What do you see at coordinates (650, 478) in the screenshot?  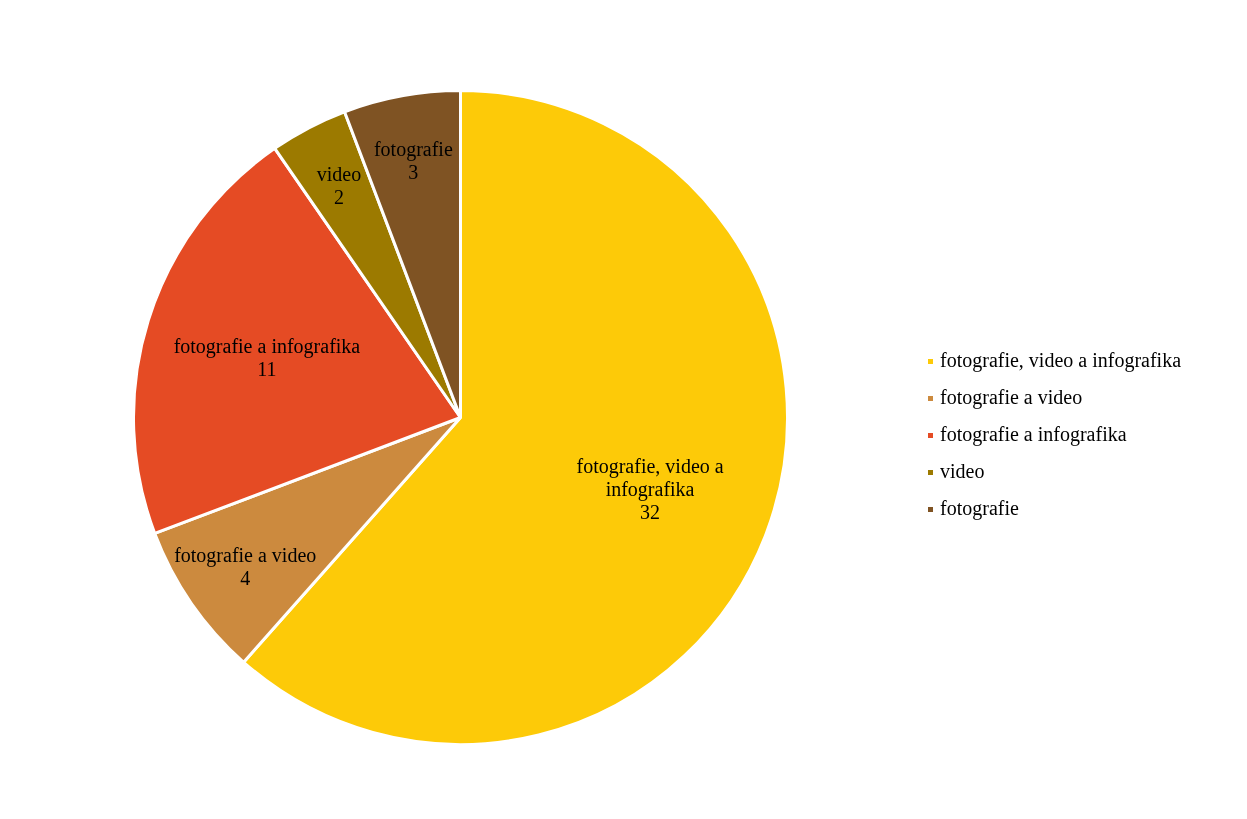 I see `slice-label: fotografie, video a infografika` at bounding box center [650, 478].